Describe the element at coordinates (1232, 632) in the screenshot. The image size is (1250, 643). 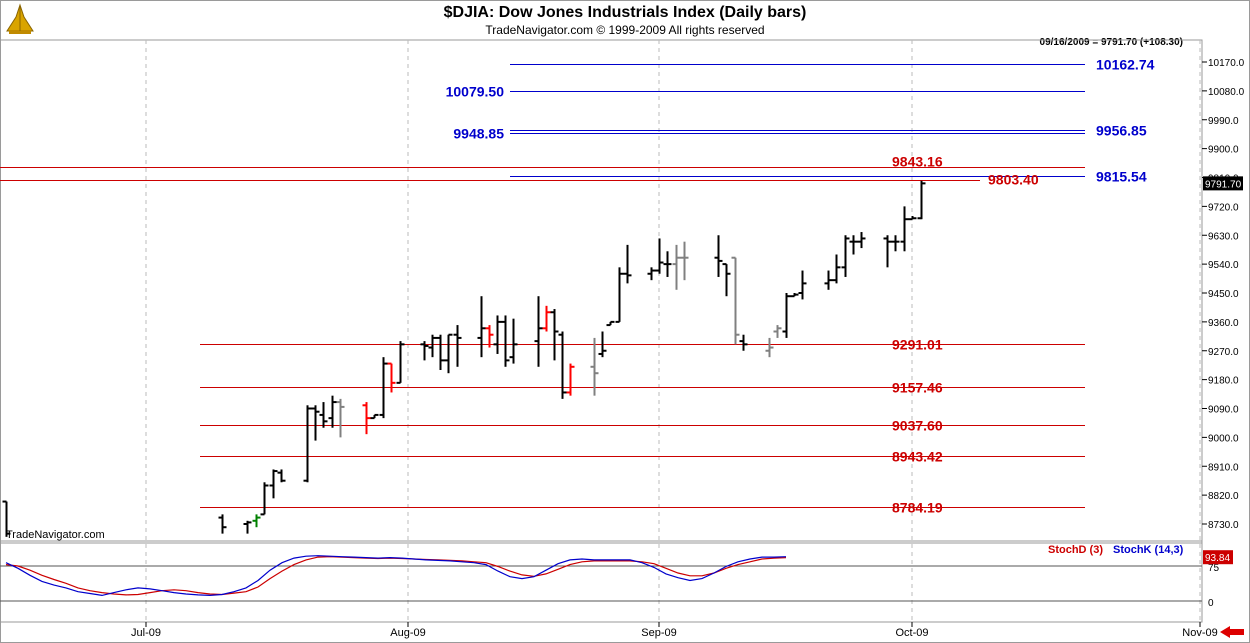
I see `scroll-right-arrow-icon` at that location.